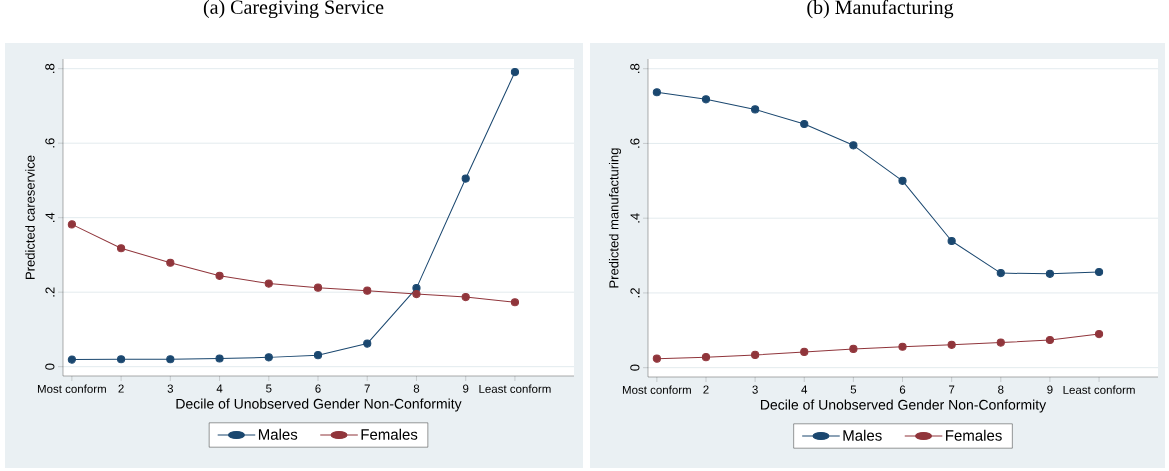 Image resolution: width=1169 pixels, height=471 pixels. What do you see at coordinates (880, 9) in the screenshot?
I see `chart-title: (b) Manufacturing` at bounding box center [880, 9].